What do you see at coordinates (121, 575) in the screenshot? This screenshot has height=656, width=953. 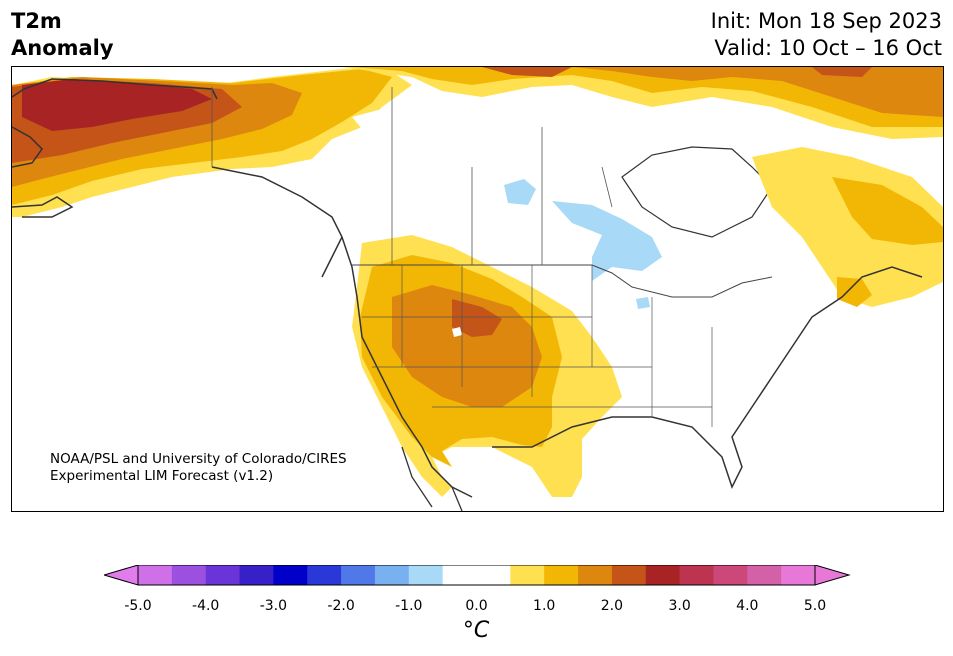 I see `colorbar-min-extension` at bounding box center [121, 575].